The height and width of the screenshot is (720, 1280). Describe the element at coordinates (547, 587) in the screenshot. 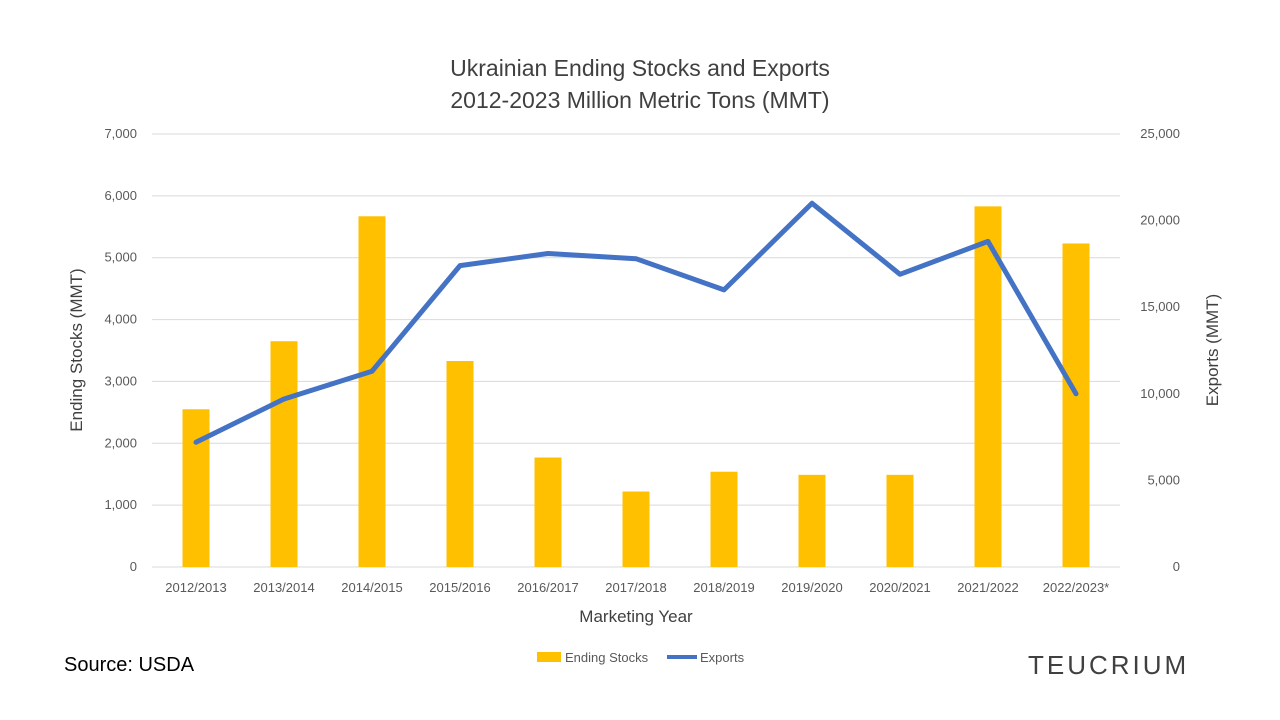

I see `x-tick-label: 2016/2017` at that location.